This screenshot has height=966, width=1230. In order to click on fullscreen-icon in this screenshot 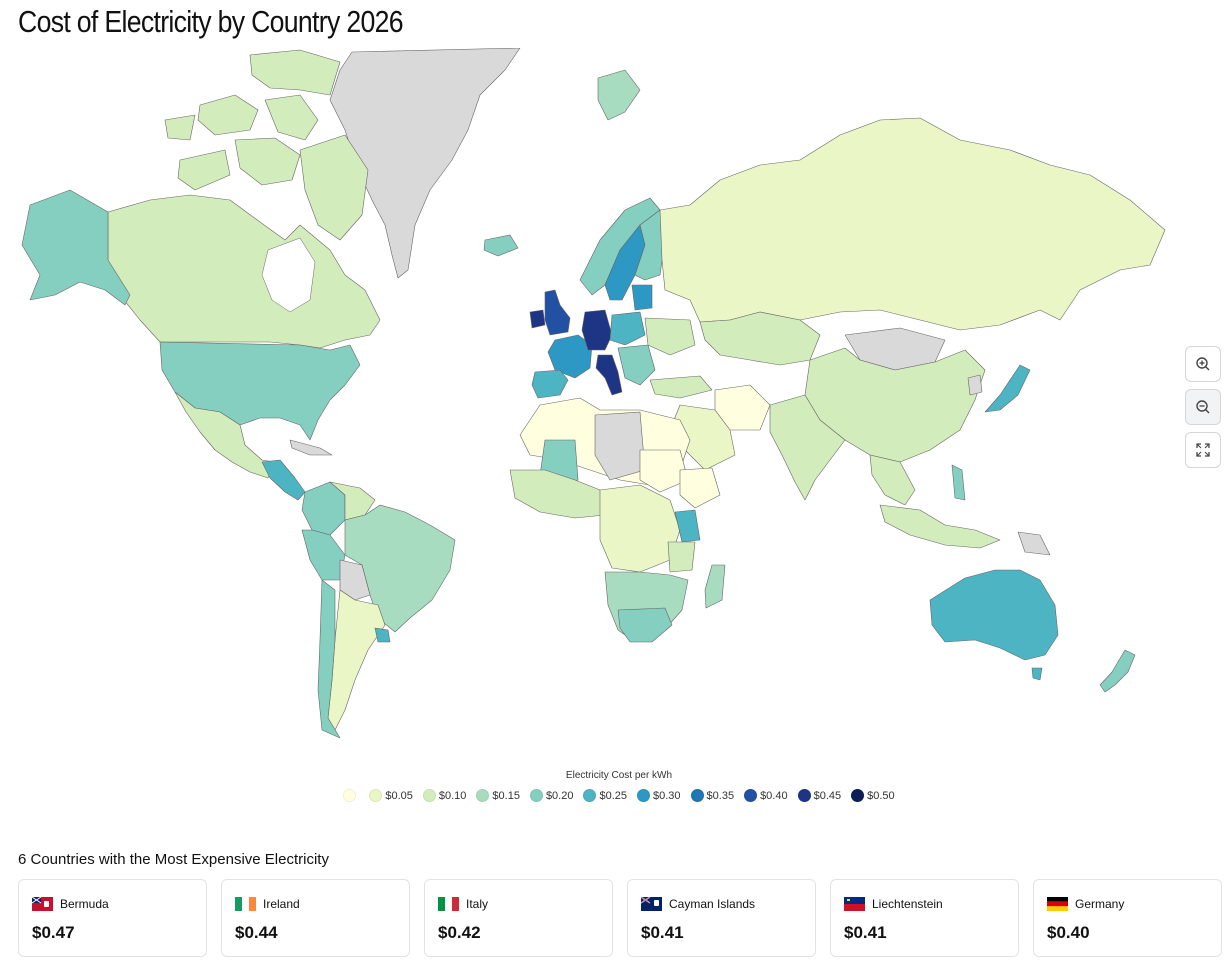, I will do `click(1203, 450)`.